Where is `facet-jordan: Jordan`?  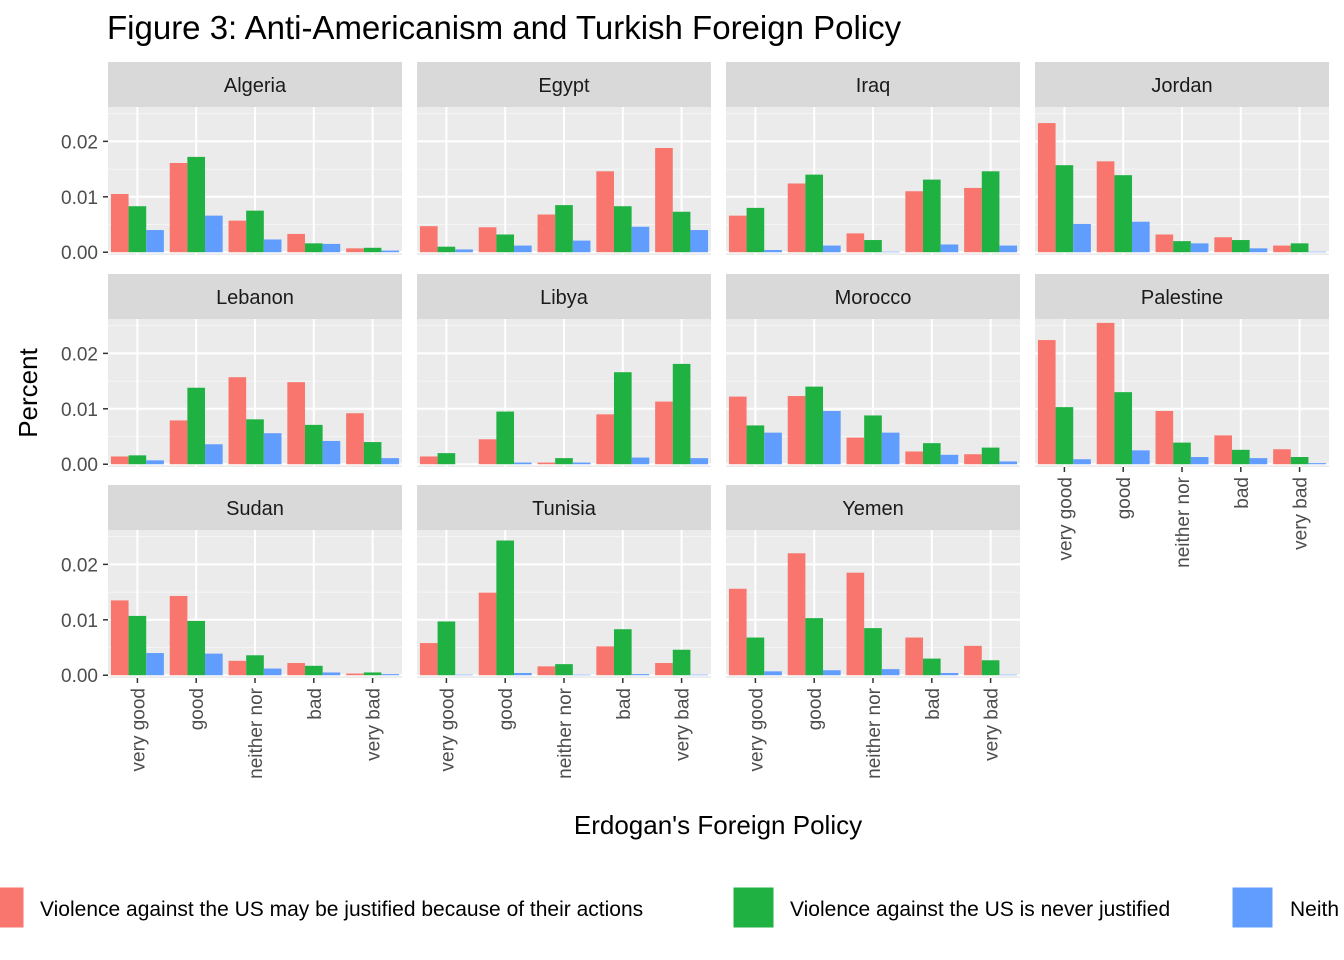 facet-jordan: Jordan is located at coordinates (1182, 158).